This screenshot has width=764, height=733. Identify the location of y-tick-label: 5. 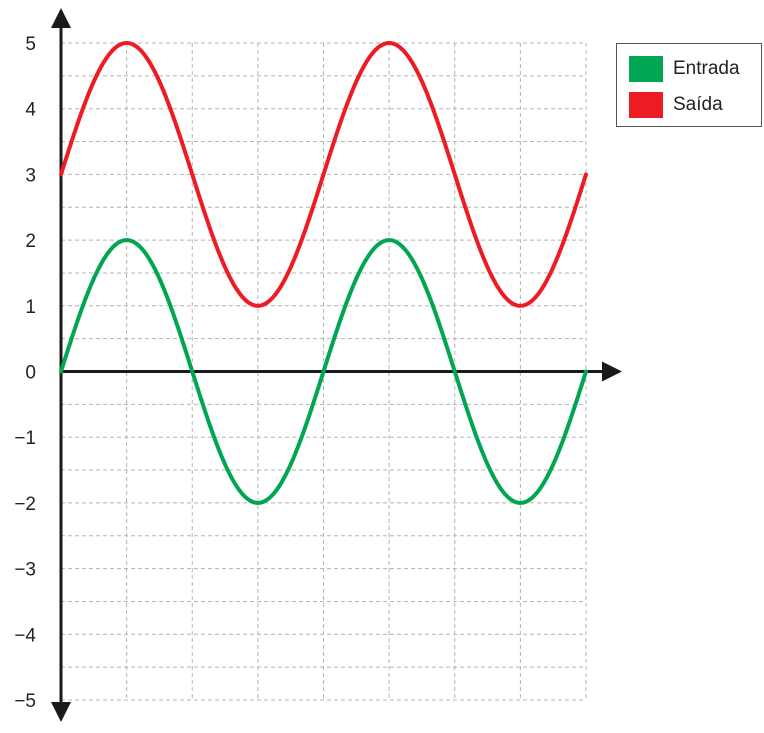
(30, 44).